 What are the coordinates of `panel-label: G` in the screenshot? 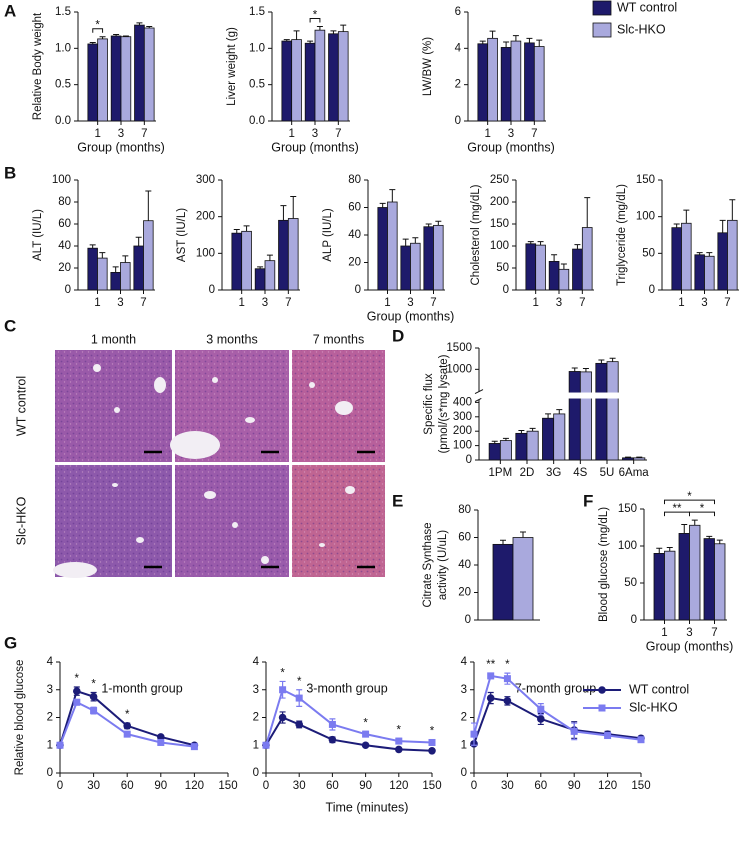 It's located at (10, 642).